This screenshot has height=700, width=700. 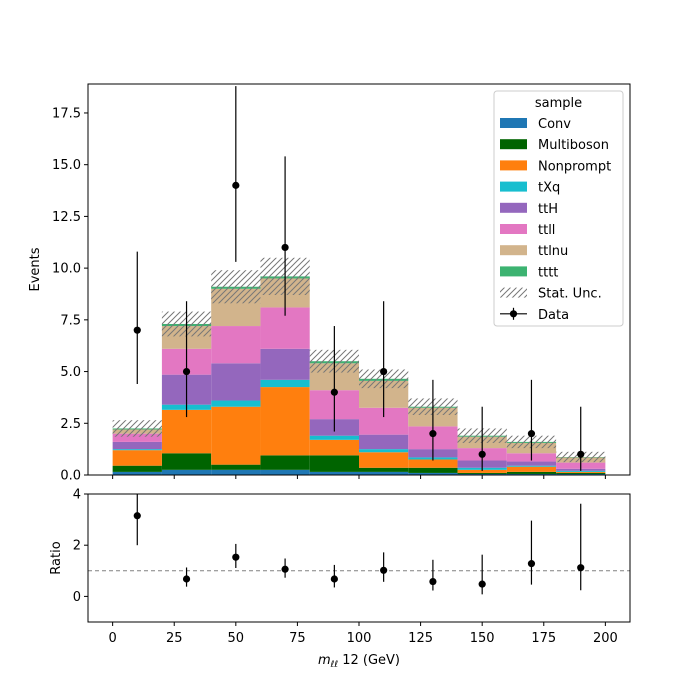 What do you see at coordinates (529, 272) in the screenshot?
I see `legend-item: tttt` at bounding box center [529, 272].